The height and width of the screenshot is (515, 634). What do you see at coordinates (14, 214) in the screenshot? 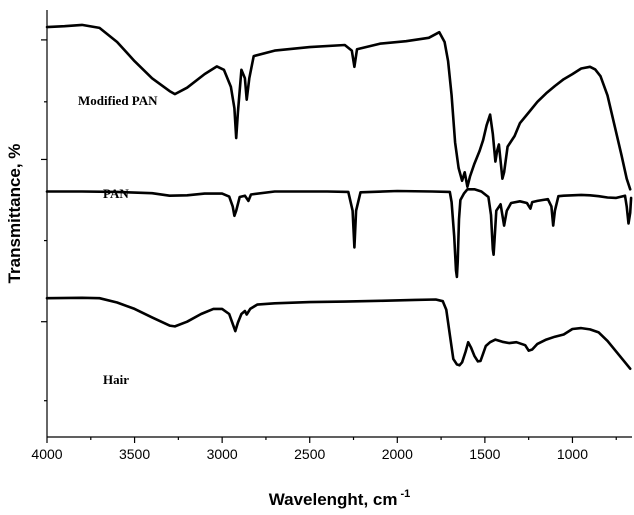
I see `y-axis-title: Transmittance, %` at bounding box center [14, 214].